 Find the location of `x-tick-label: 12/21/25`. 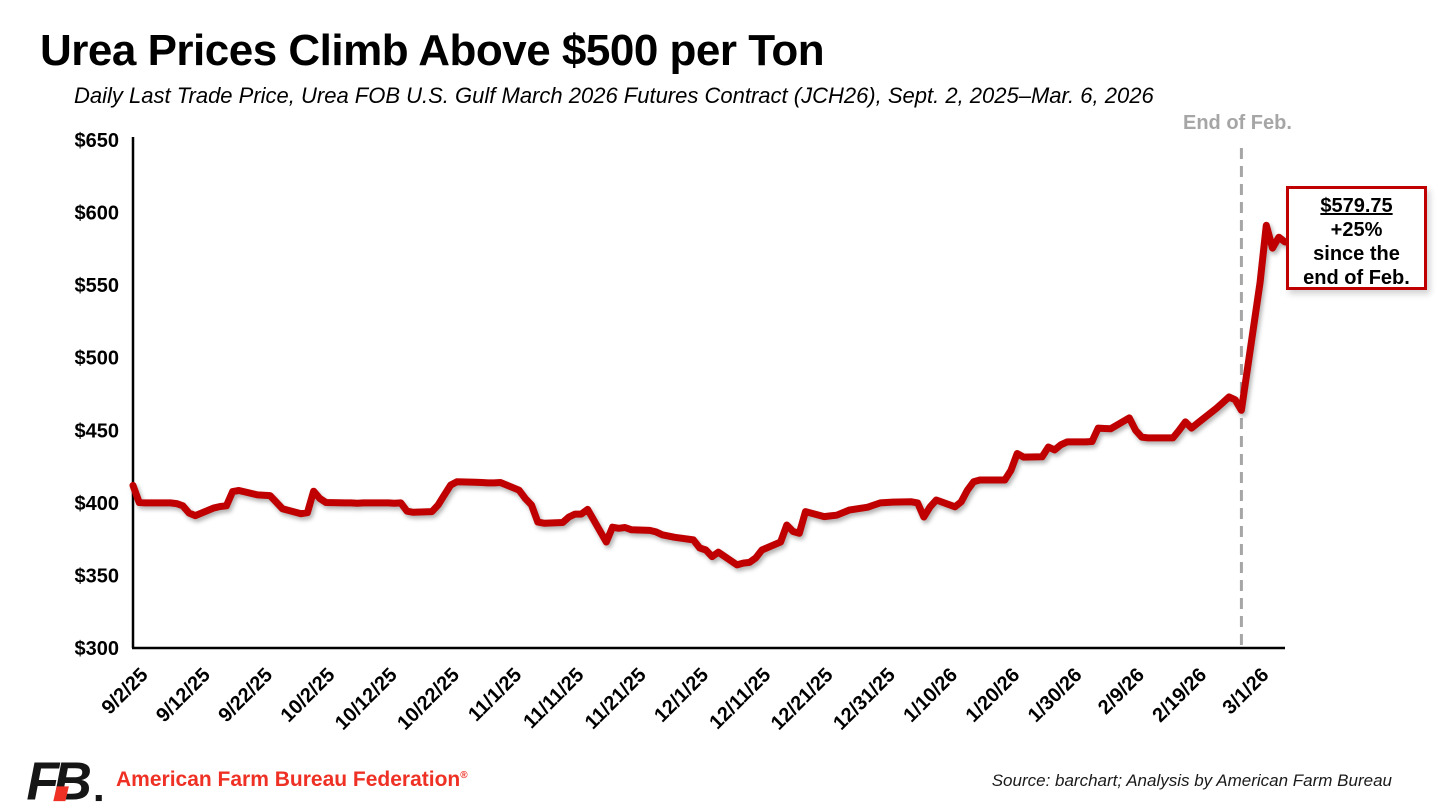

x-tick-label: 12/21/25 is located at coordinates (802, 699).